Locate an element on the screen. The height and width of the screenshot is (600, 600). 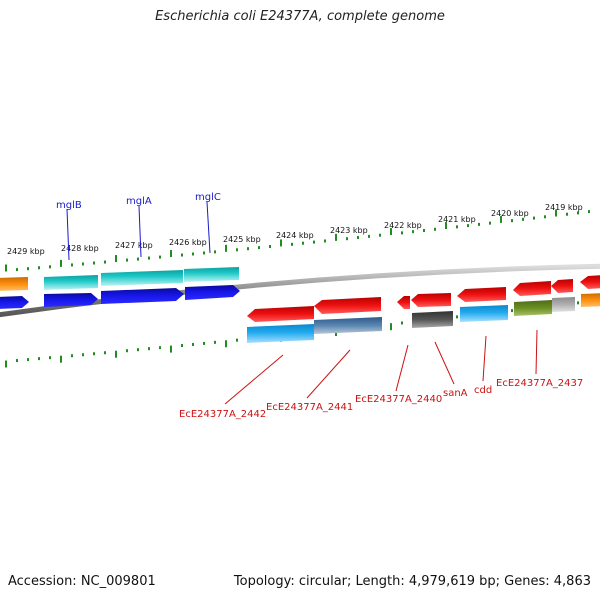
leader-line-cdd is located at coordinates (484, 358).